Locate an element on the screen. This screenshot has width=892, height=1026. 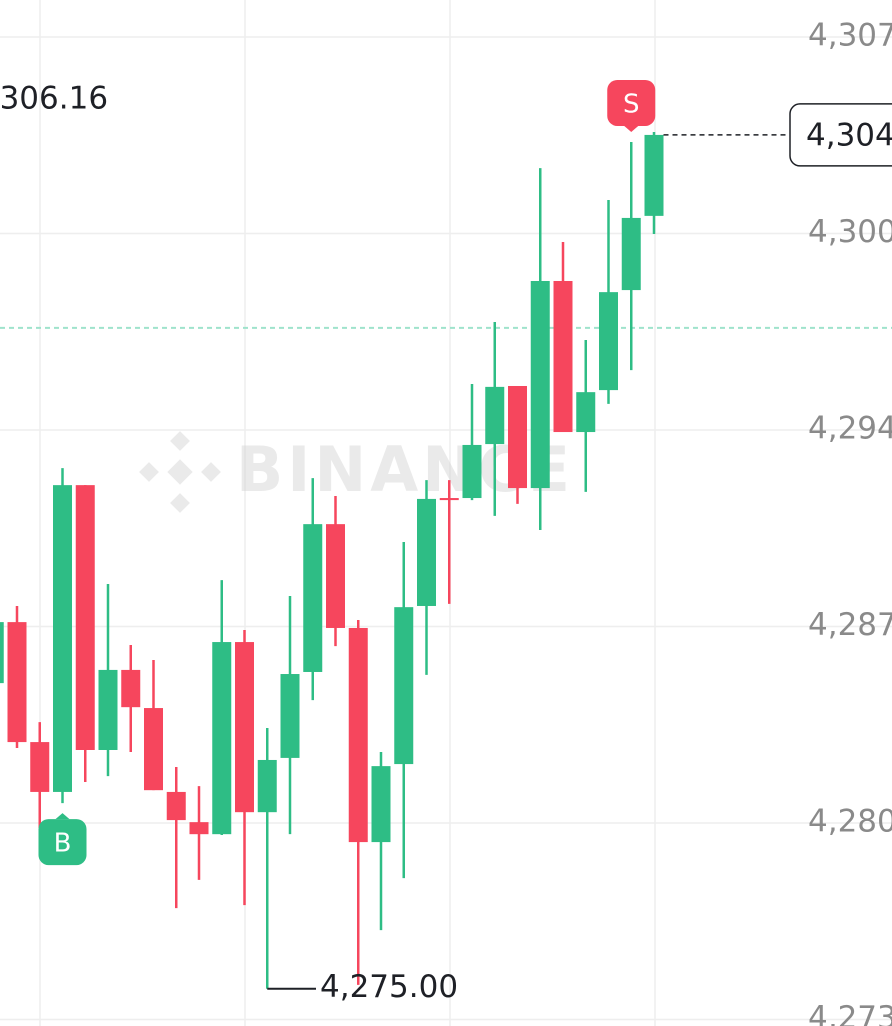
y-tick-label: 4,300 is located at coordinates (850, 232).